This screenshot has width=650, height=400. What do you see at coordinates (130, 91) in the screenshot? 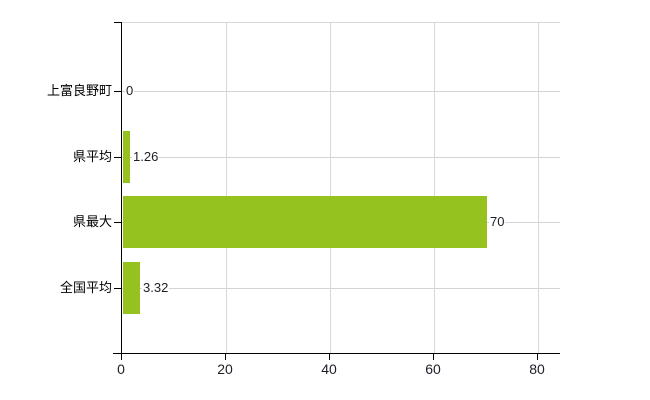
I see `value-label: 0` at bounding box center [130, 91].